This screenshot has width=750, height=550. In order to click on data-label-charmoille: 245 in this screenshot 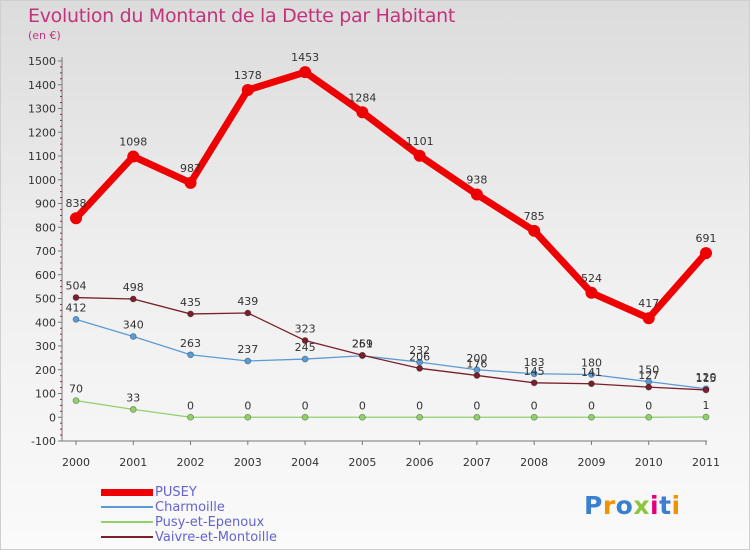, I will do `click(305, 347)`.